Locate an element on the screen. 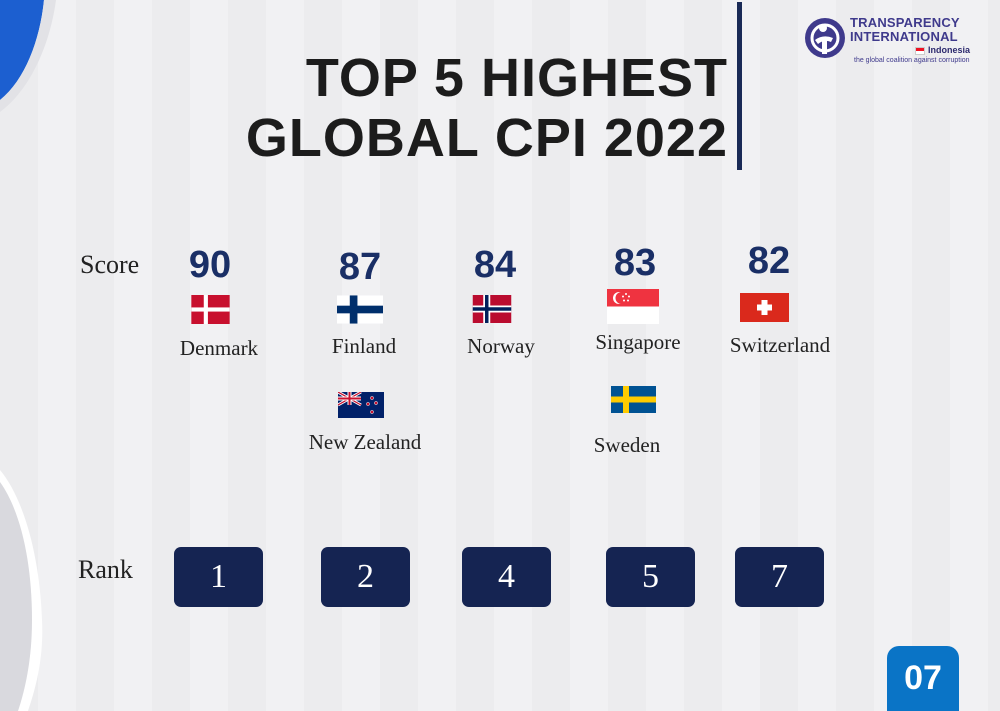 The width and height of the screenshot is (1000, 711). rank-box-switzerland: 7 is located at coordinates (779, 577).